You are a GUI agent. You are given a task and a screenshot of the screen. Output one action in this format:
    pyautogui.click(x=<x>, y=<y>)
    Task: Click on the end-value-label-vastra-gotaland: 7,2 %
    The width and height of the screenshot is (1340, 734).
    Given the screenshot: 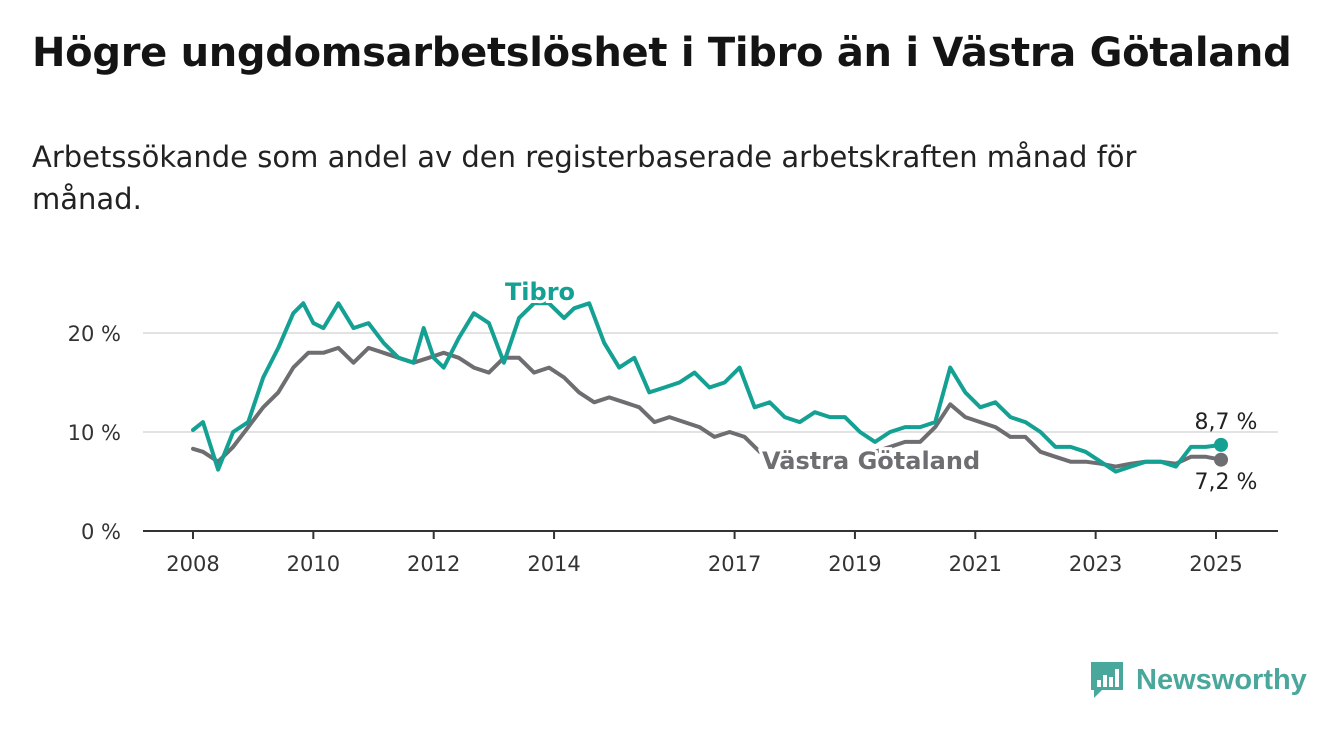 What is the action you would take?
    pyautogui.click(x=1226, y=482)
    